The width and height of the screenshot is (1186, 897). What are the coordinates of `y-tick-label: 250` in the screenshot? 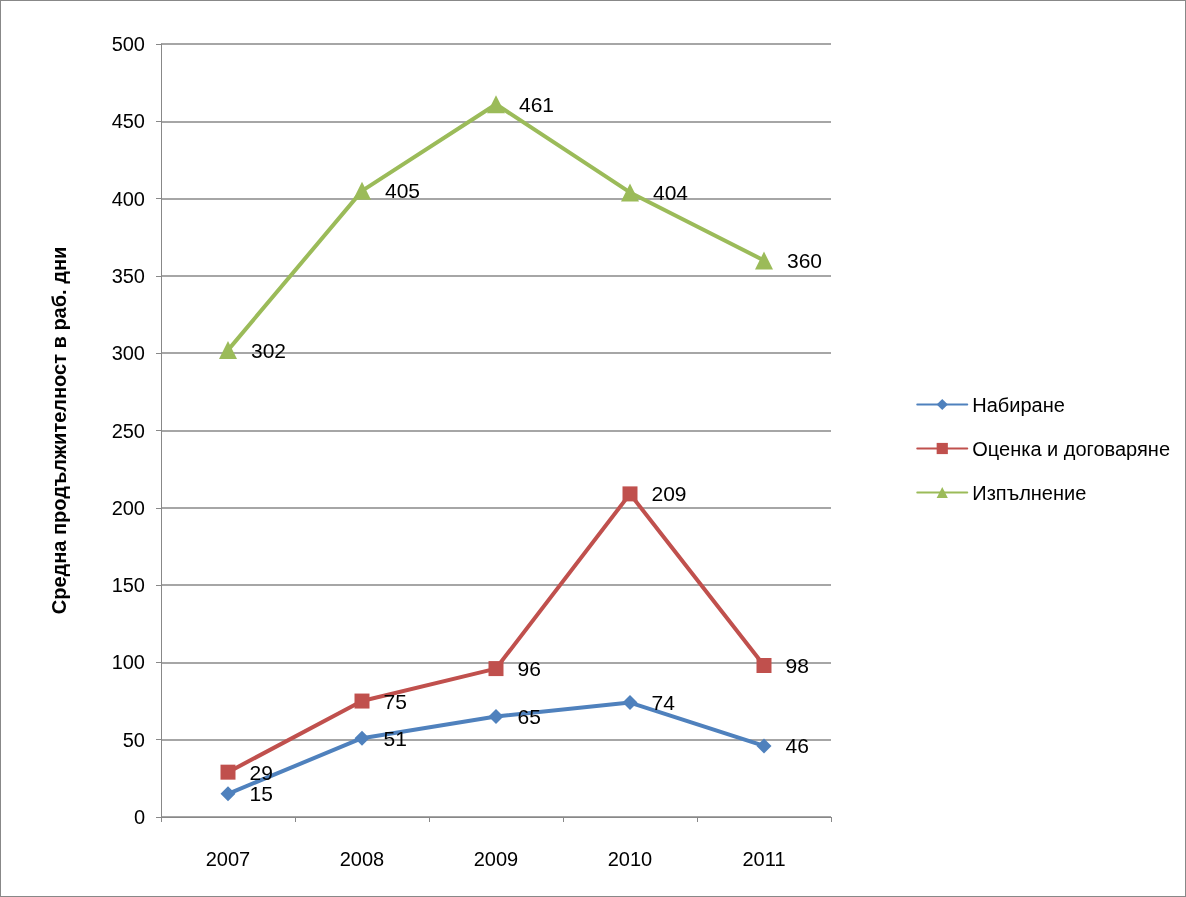 It's located at (128, 430).